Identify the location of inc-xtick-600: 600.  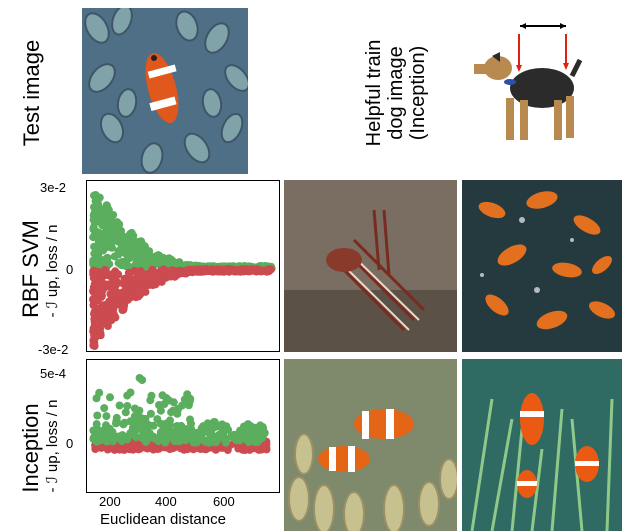
(224, 501).